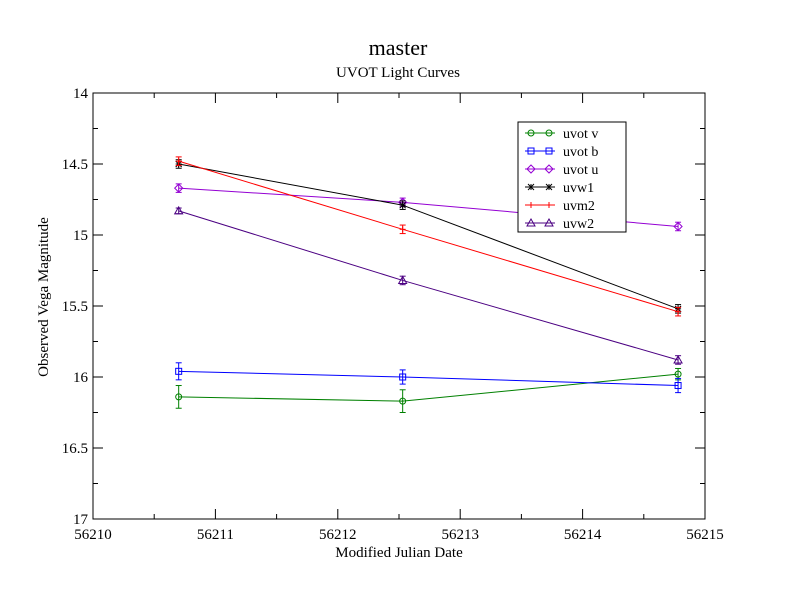 The width and height of the screenshot is (792, 612). Describe the element at coordinates (580, 152) in the screenshot. I see `legend-label: uvot b` at that location.